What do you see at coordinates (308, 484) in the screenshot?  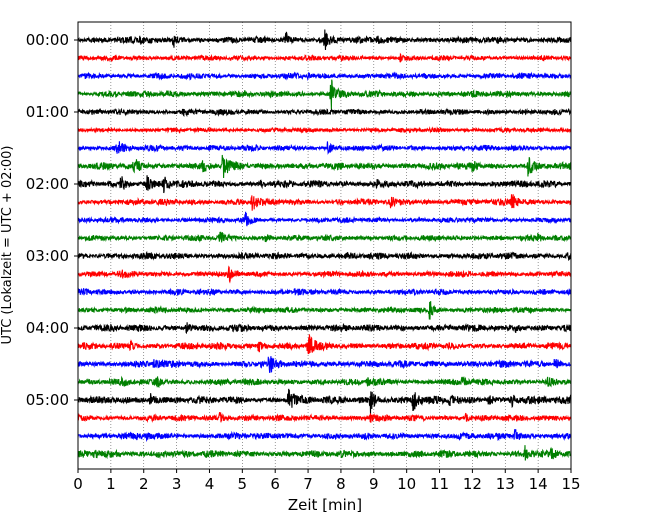 I see `x-tick-label: 7` at bounding box center [308, 484].